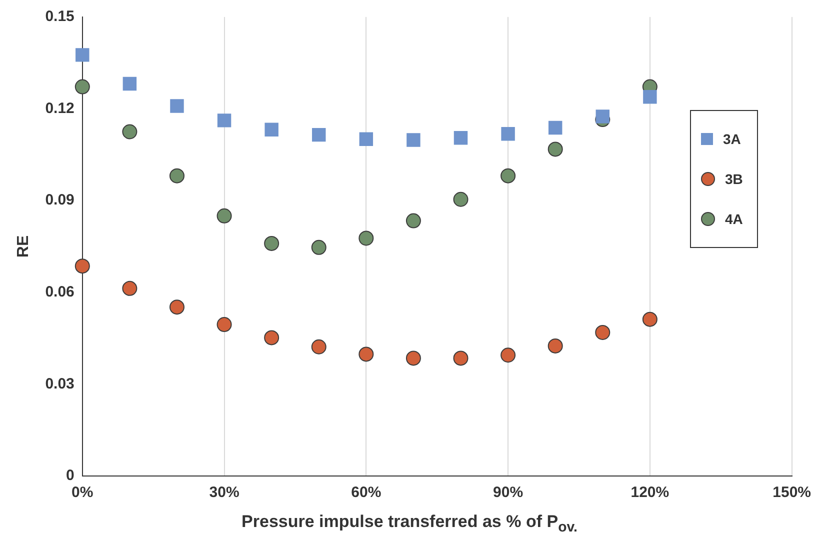 This screenshot has width=819, height=551. I want to click on x-tick-label: 120%, so click(650, 493).